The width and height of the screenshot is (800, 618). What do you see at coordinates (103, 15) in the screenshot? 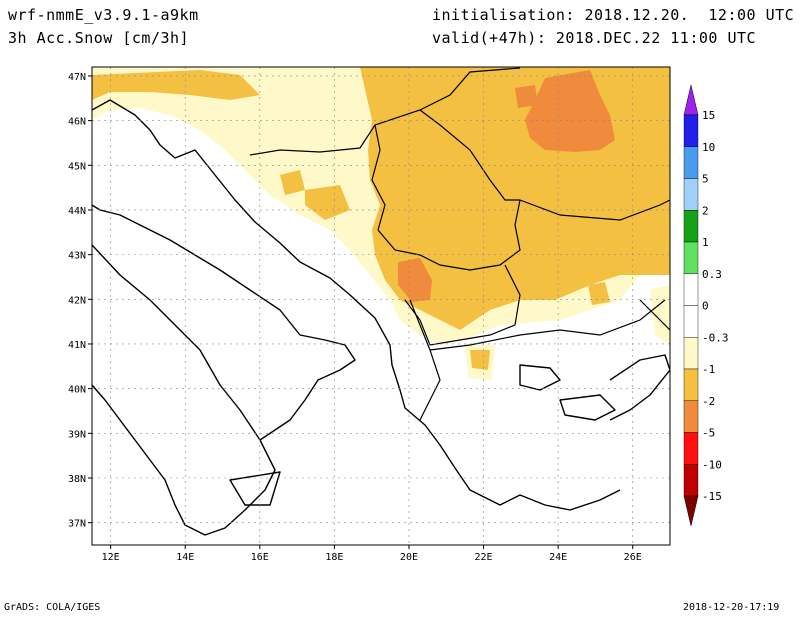
I see `model-title: wrf-nmmE_v3.9.1-a9km` at bounding box center [103, 15].